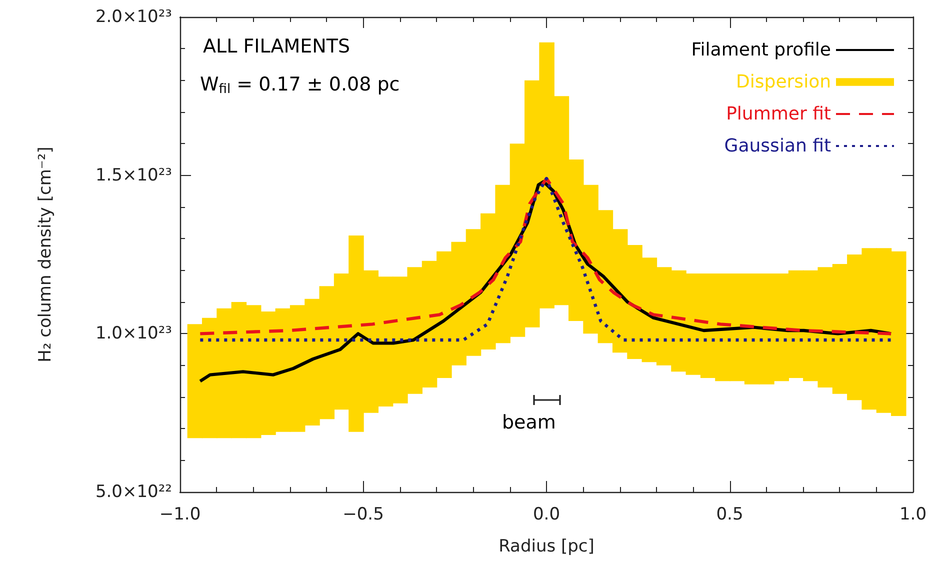 The height and width of the screenshot is (568, 934). What do you see at coordinates (761, 50) in the screenshot?
I see `legend-label: Filament profile` at bounding box center [761, 50].